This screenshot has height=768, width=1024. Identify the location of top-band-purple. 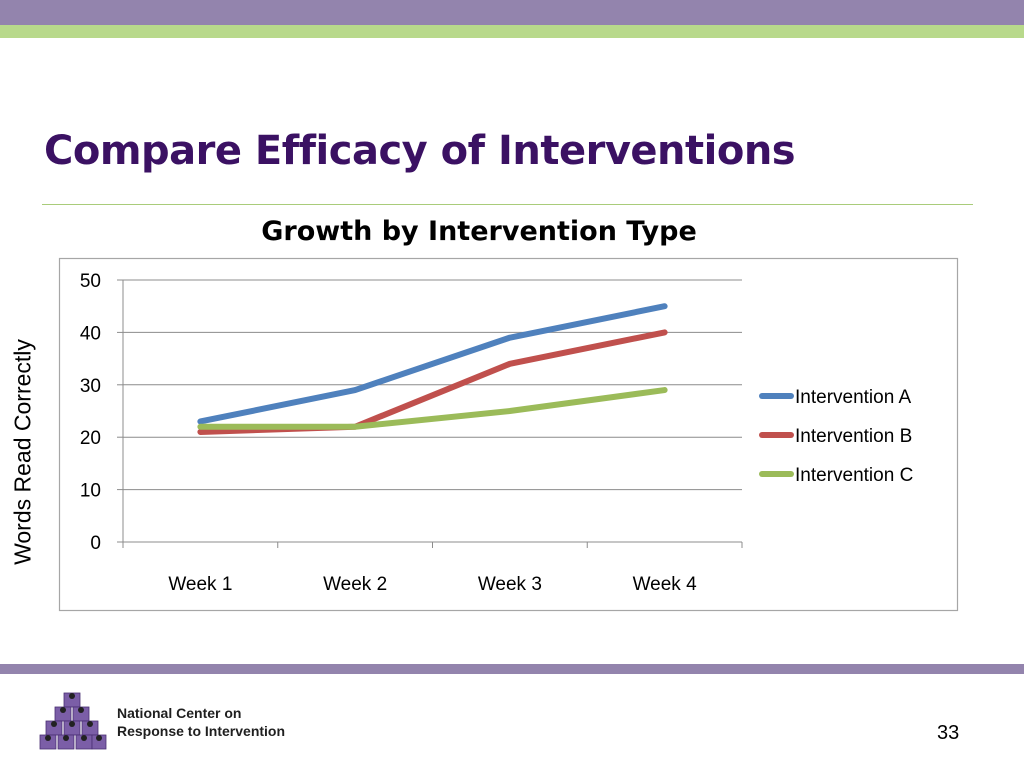
(512, 12).